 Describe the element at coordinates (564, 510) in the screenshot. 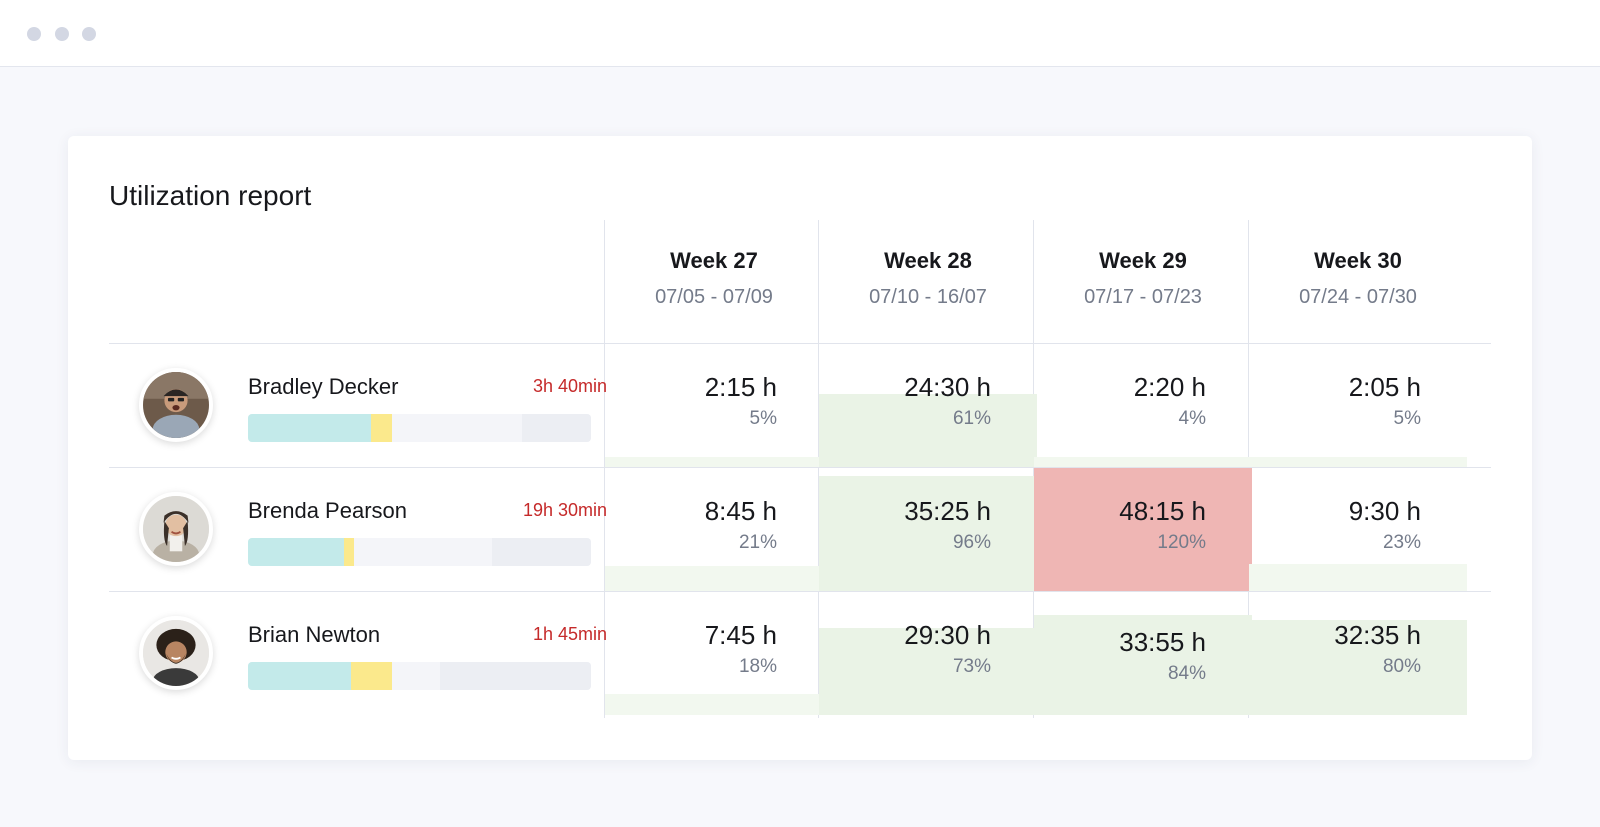

I see `overtime-label: 19h 30min` at that location.